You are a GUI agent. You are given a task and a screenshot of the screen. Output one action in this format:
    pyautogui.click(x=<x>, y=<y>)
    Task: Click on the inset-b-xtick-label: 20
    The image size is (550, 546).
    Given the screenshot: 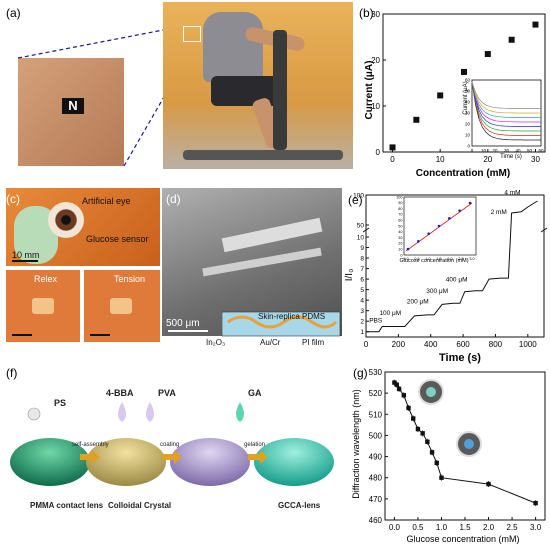 What is the action you would take?
    pyautogui.click(x=495, y=150)
    